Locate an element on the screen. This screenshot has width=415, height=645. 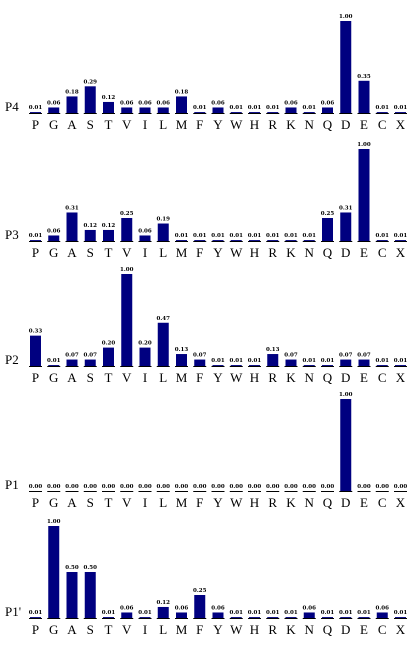
value-label: 0.07 is located at coordinates (200, 356).